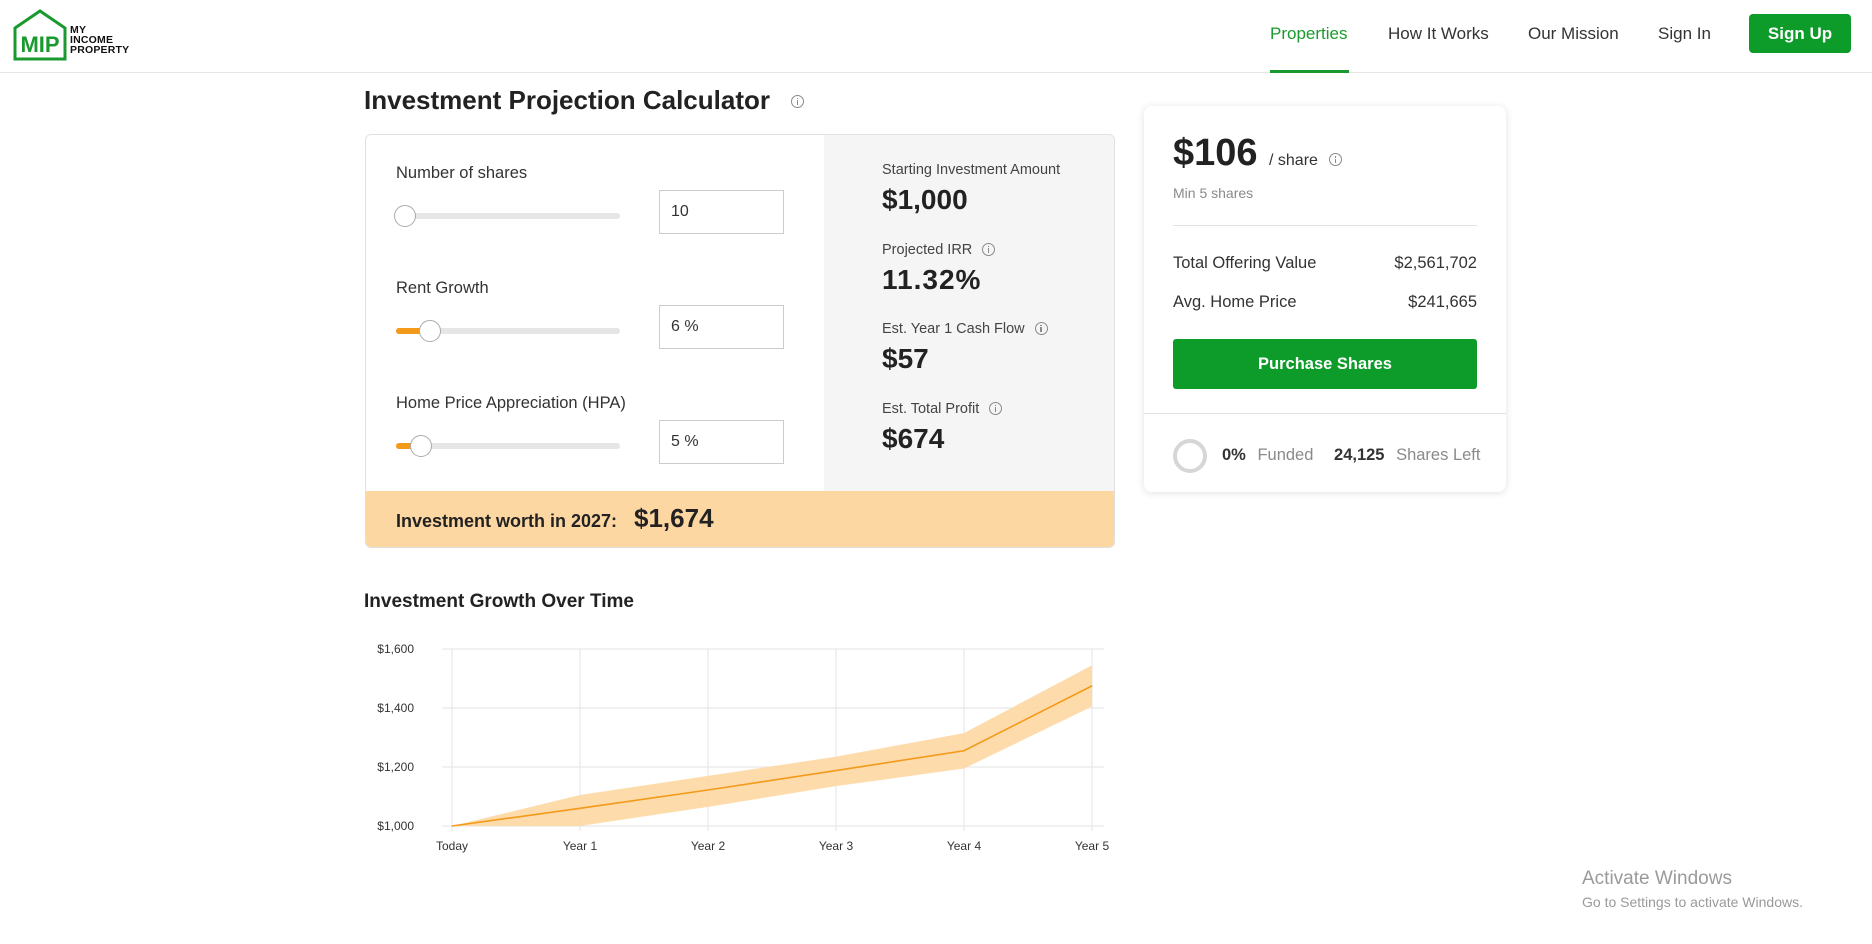 The height and width of the screenshot is (944, 1872). I want to click on y-tick-label: $1,000, so click(395, 826).